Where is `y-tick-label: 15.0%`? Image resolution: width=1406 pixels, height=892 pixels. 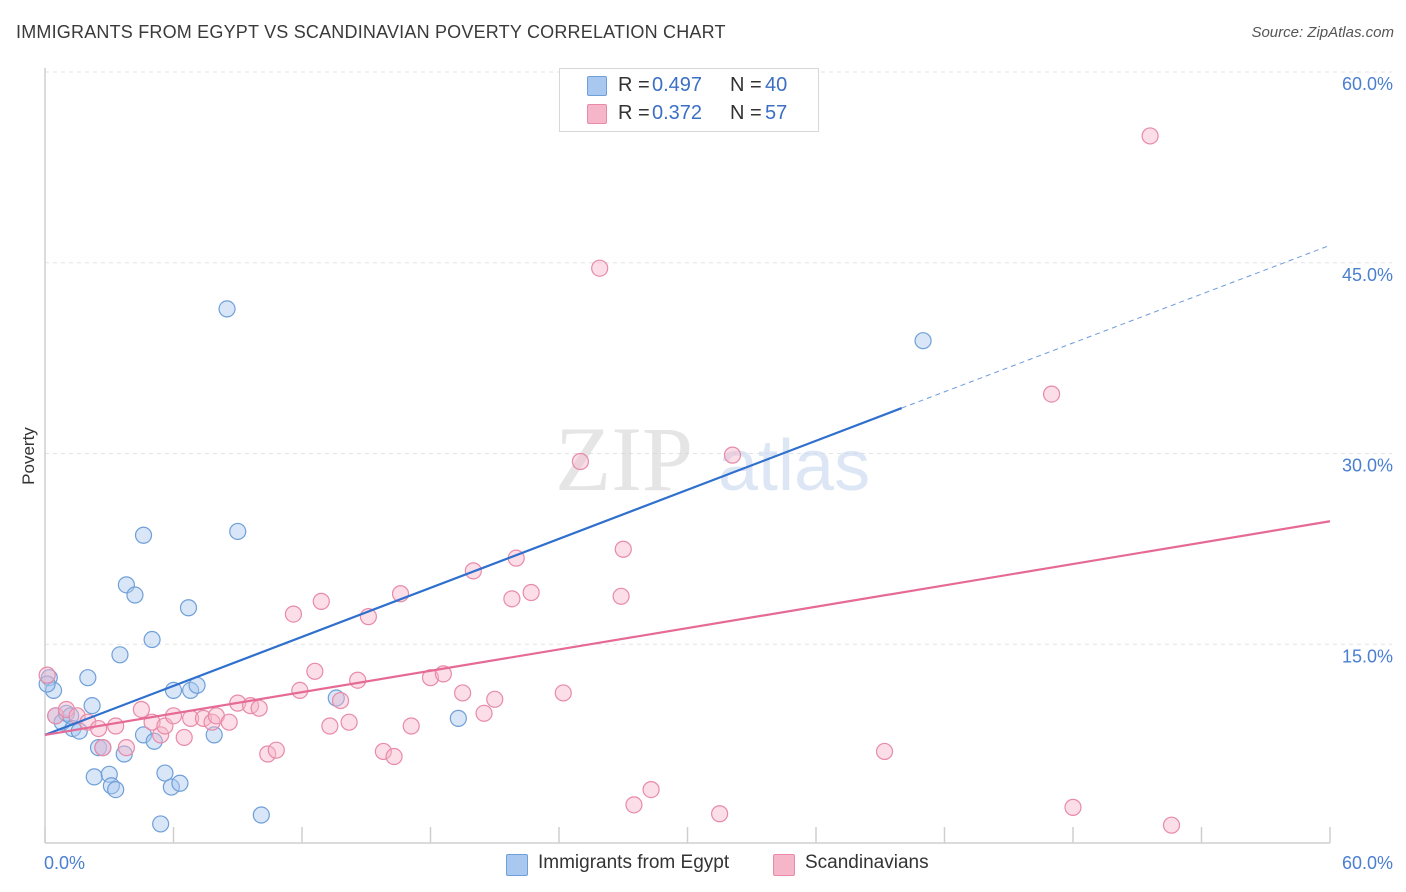 y-tick-label: 15.0% is located at coordinates (1367, 656).